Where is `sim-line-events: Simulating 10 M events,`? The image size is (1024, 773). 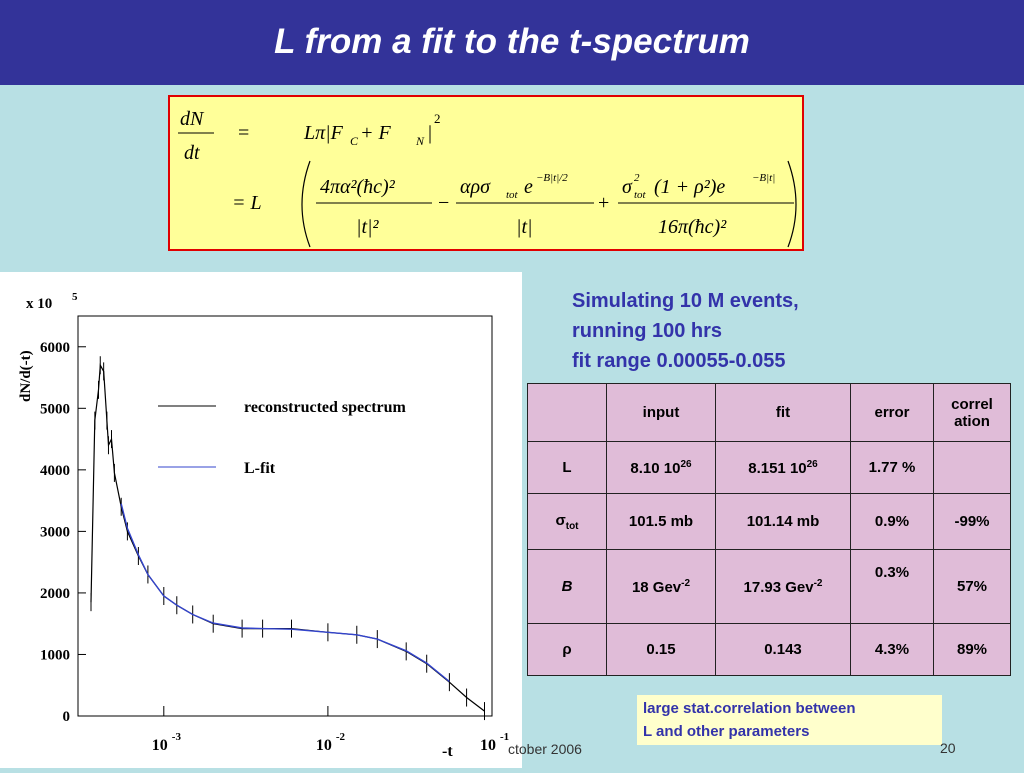
sim-line-events: Simulating 10 M events, is located at coordinates (685, 301).